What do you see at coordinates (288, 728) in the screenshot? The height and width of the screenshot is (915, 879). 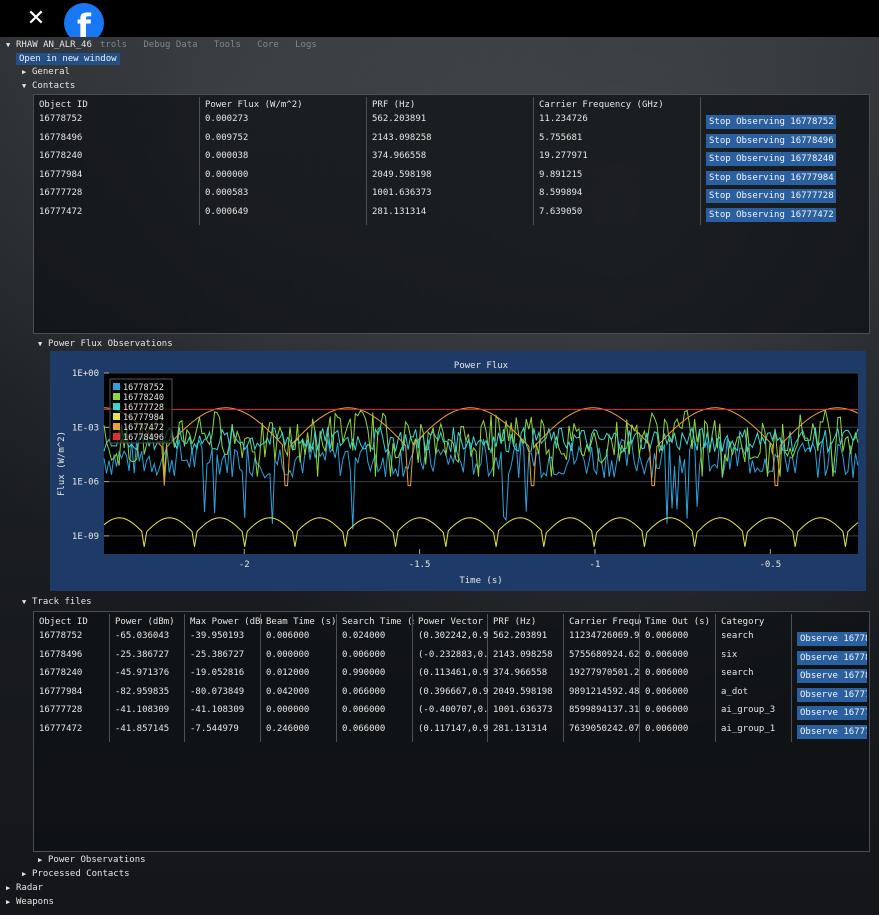 I see `table-cell: 0.246000` at bounding box center [288, 728].